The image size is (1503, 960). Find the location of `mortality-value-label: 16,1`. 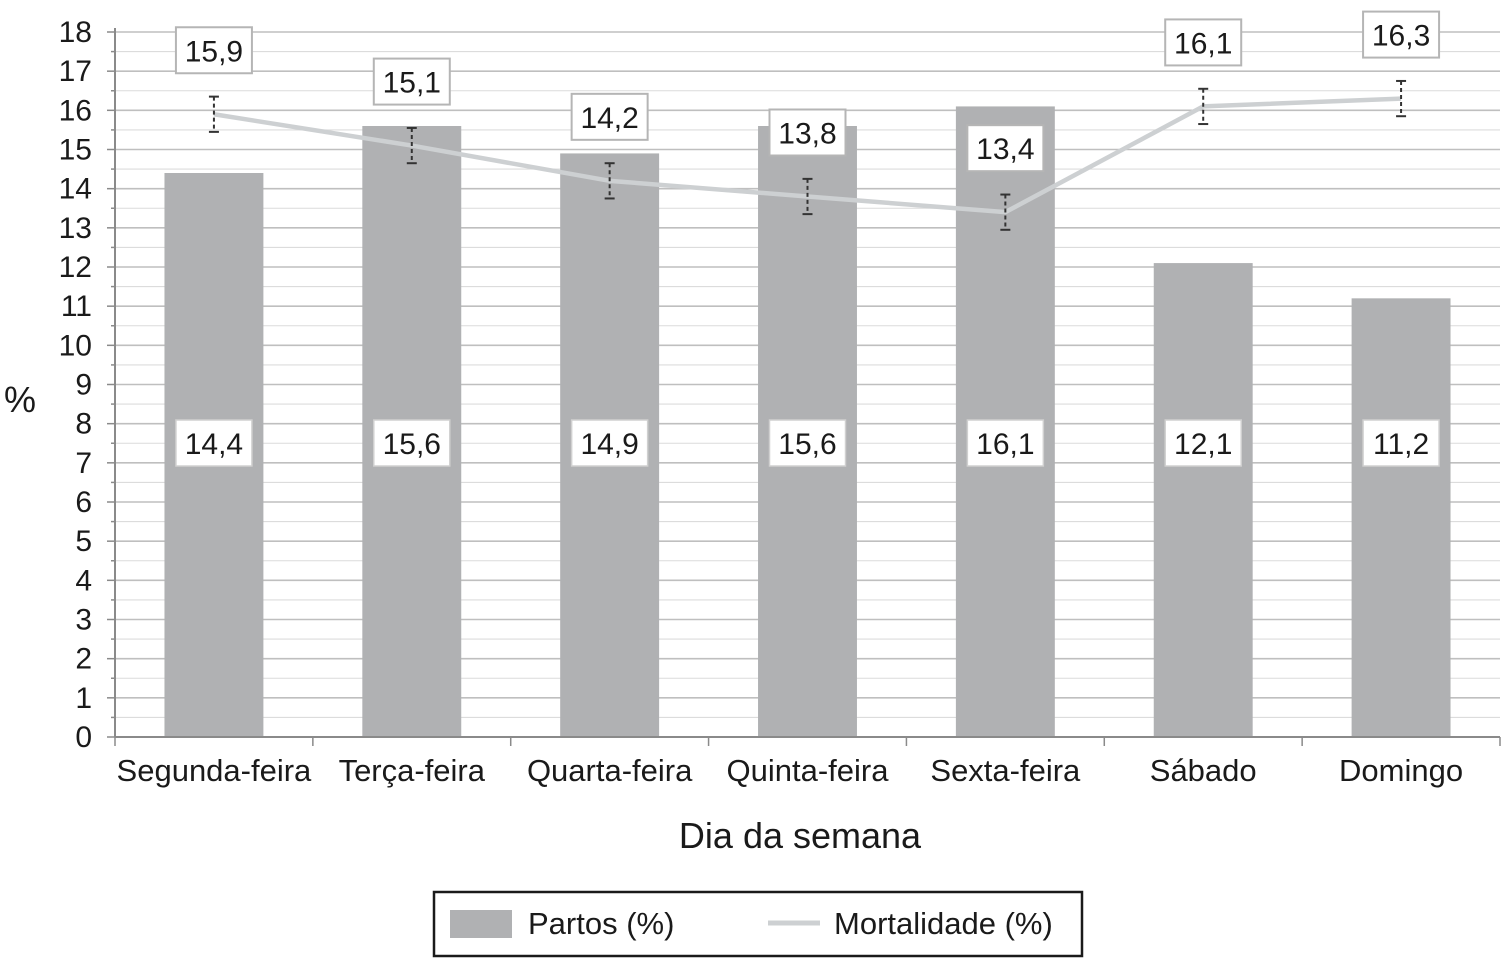

mortality-value-label: 16,1 is located at coordinates (1203, 43).